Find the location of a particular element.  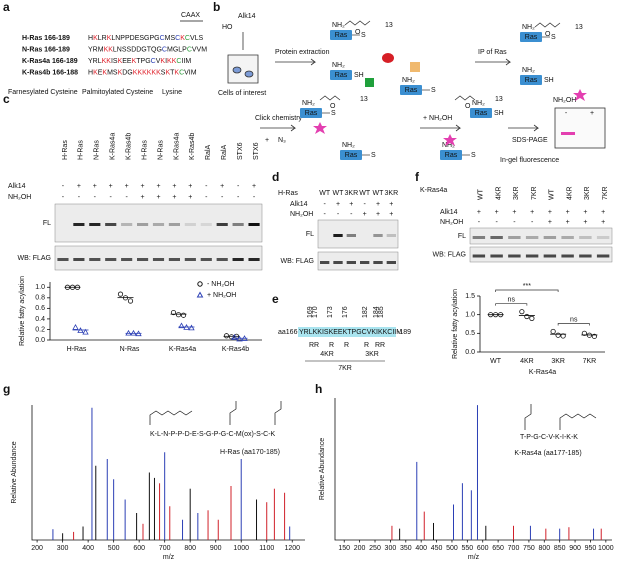

lane-label: 7KR is located at coordinates (605, 193).